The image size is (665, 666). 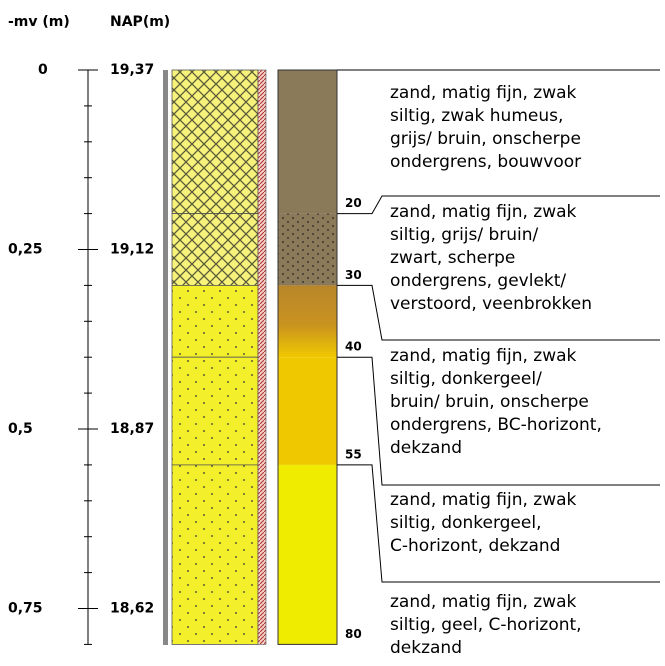 What do you see at coordinates (39, 22) in the screenshot?
I see `depth-header: -mv (m)` at bounding box center [39, 22].